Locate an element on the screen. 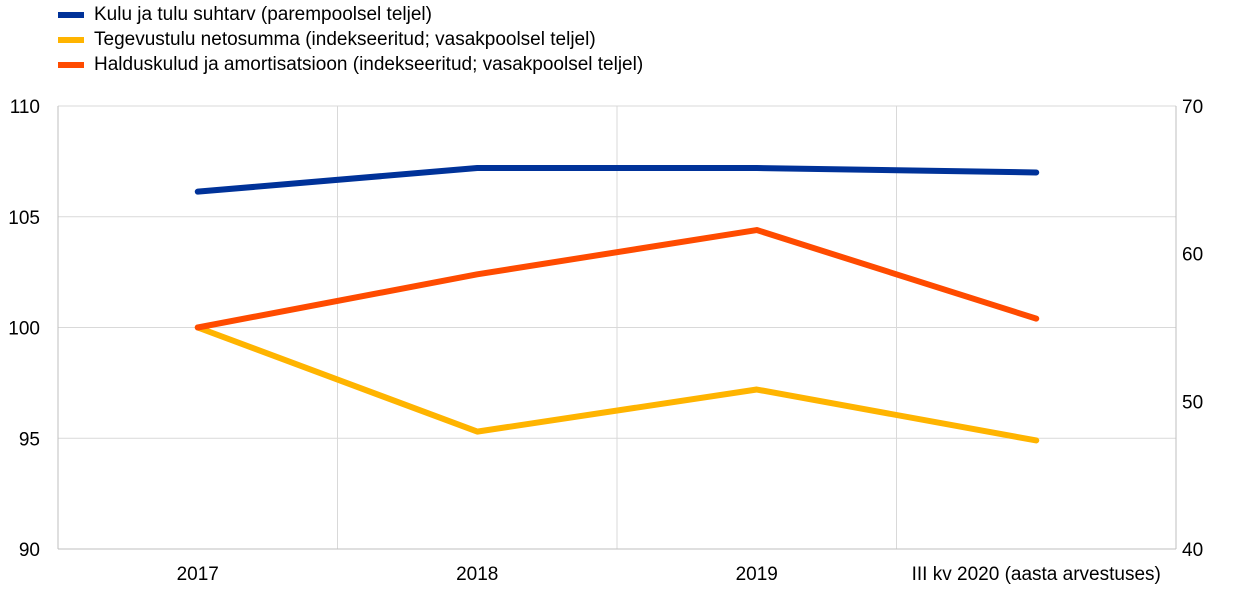  x-tick-label: III kv 2020 (aasta arvestuses) is located at coordinates (1036, 574).